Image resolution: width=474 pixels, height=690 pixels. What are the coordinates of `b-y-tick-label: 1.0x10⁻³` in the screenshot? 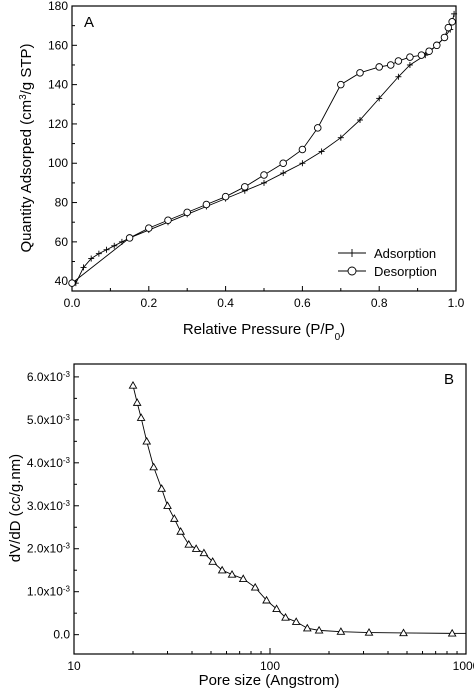 It's located at (49, 591).